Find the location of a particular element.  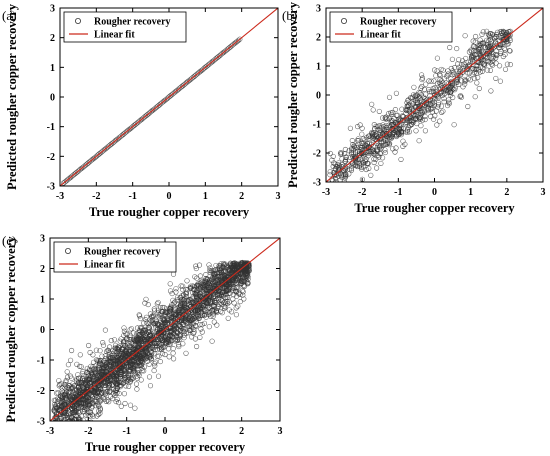

y-axis-label: Predicted rougher copper recovery is located at coordinates (12, 96).